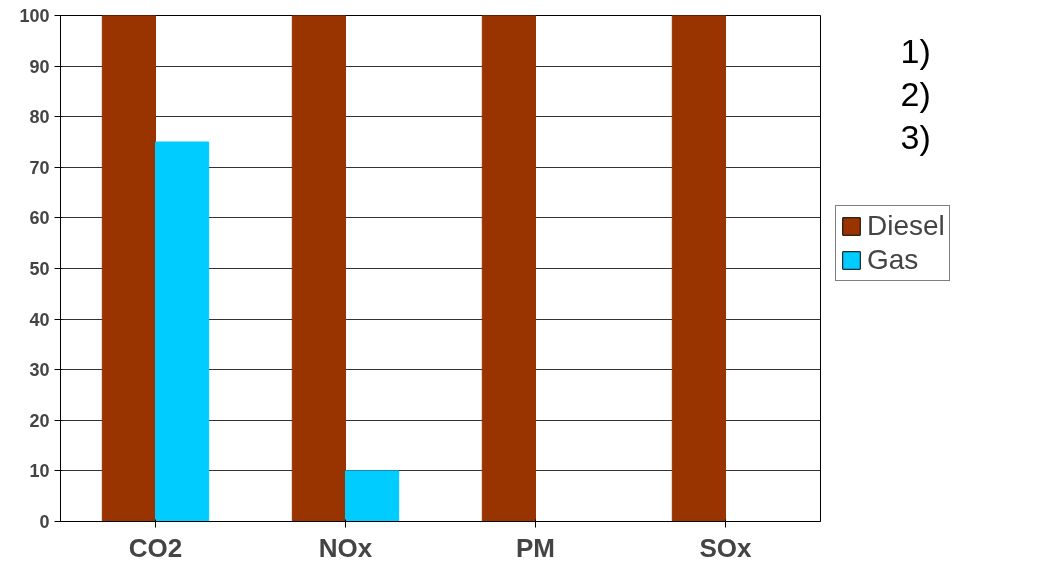  Describe the element at coordinates (915, 50) in the screenshot. I see `text: 1)` at that location.